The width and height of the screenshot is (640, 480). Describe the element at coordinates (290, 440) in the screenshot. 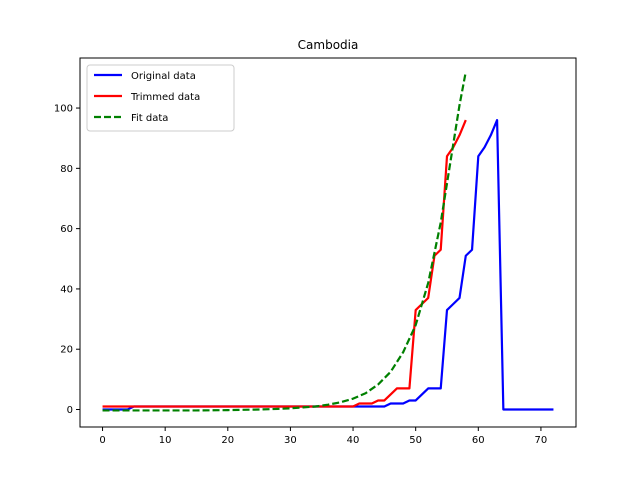

I see `x-tick-label: 30` at that location.